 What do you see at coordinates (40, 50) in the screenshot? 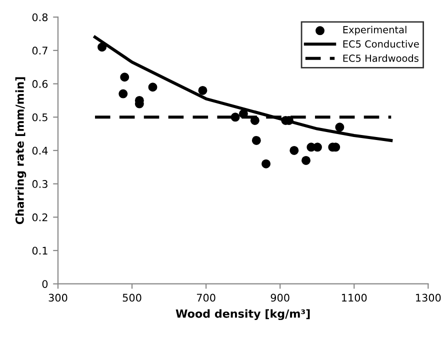
I see `y-tick-label: 0.7` at bounding box center [40, 50].